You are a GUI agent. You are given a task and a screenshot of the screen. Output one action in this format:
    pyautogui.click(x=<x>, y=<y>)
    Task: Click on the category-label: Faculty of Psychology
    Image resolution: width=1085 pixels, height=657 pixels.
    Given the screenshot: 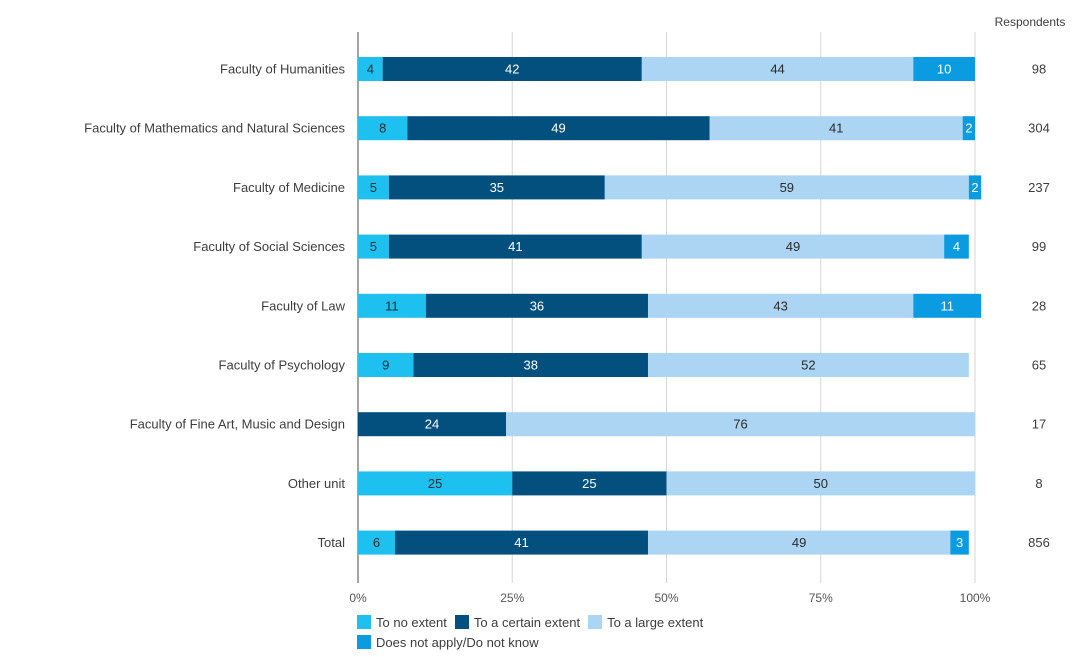 What is the action you would take?
    pyautogui.click(x=282, y=365)
    